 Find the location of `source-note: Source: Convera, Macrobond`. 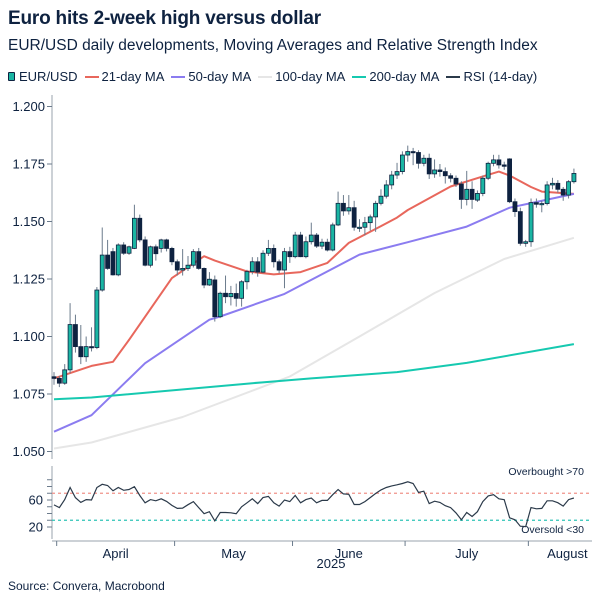

source-note: Source: Convera, Macrobond is located at coordinates (86, 586).